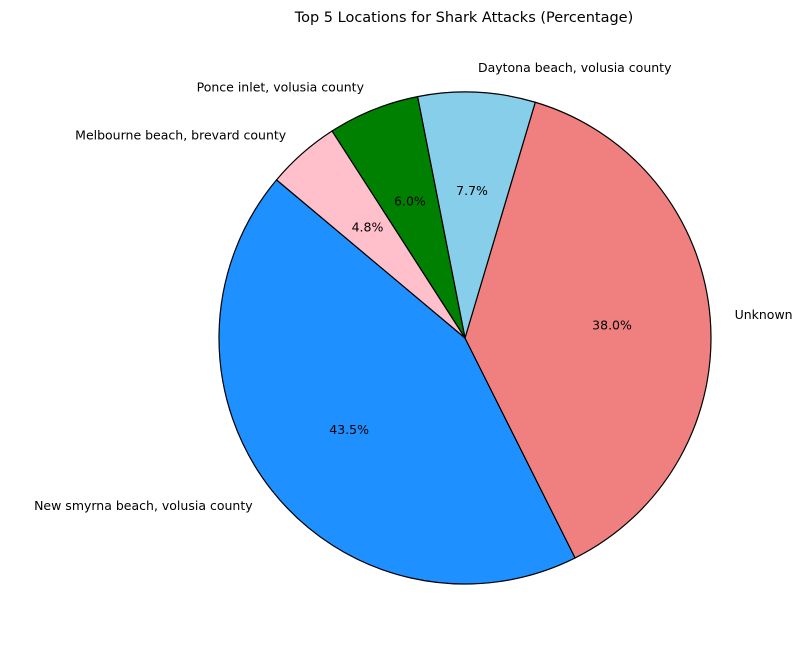 This screenshot has height=656, width=809. Describe the element at coordinates (612, 325) in the screenshot. I see `pct-label-unknown: 38.0%` at that location.